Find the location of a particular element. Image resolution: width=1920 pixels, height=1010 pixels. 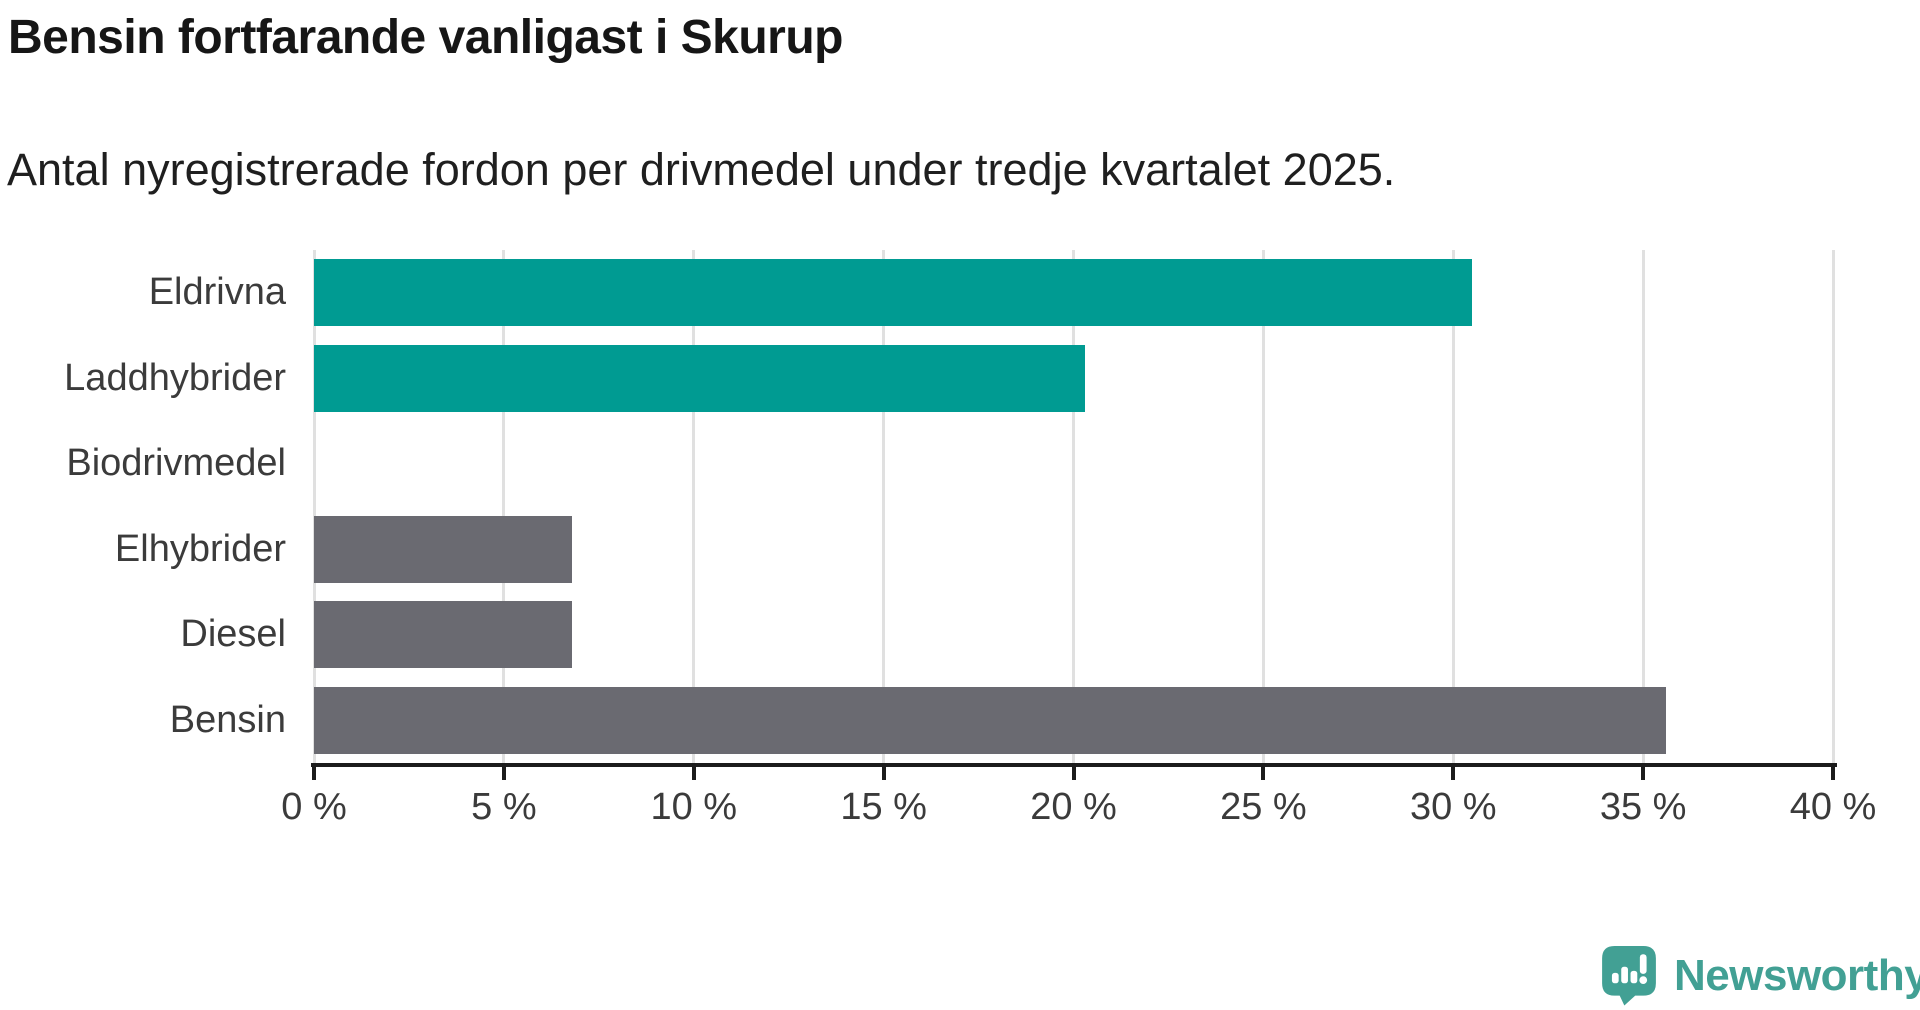

newsworthy-logo: Newsworthy is located at coordinates (1761, 976).